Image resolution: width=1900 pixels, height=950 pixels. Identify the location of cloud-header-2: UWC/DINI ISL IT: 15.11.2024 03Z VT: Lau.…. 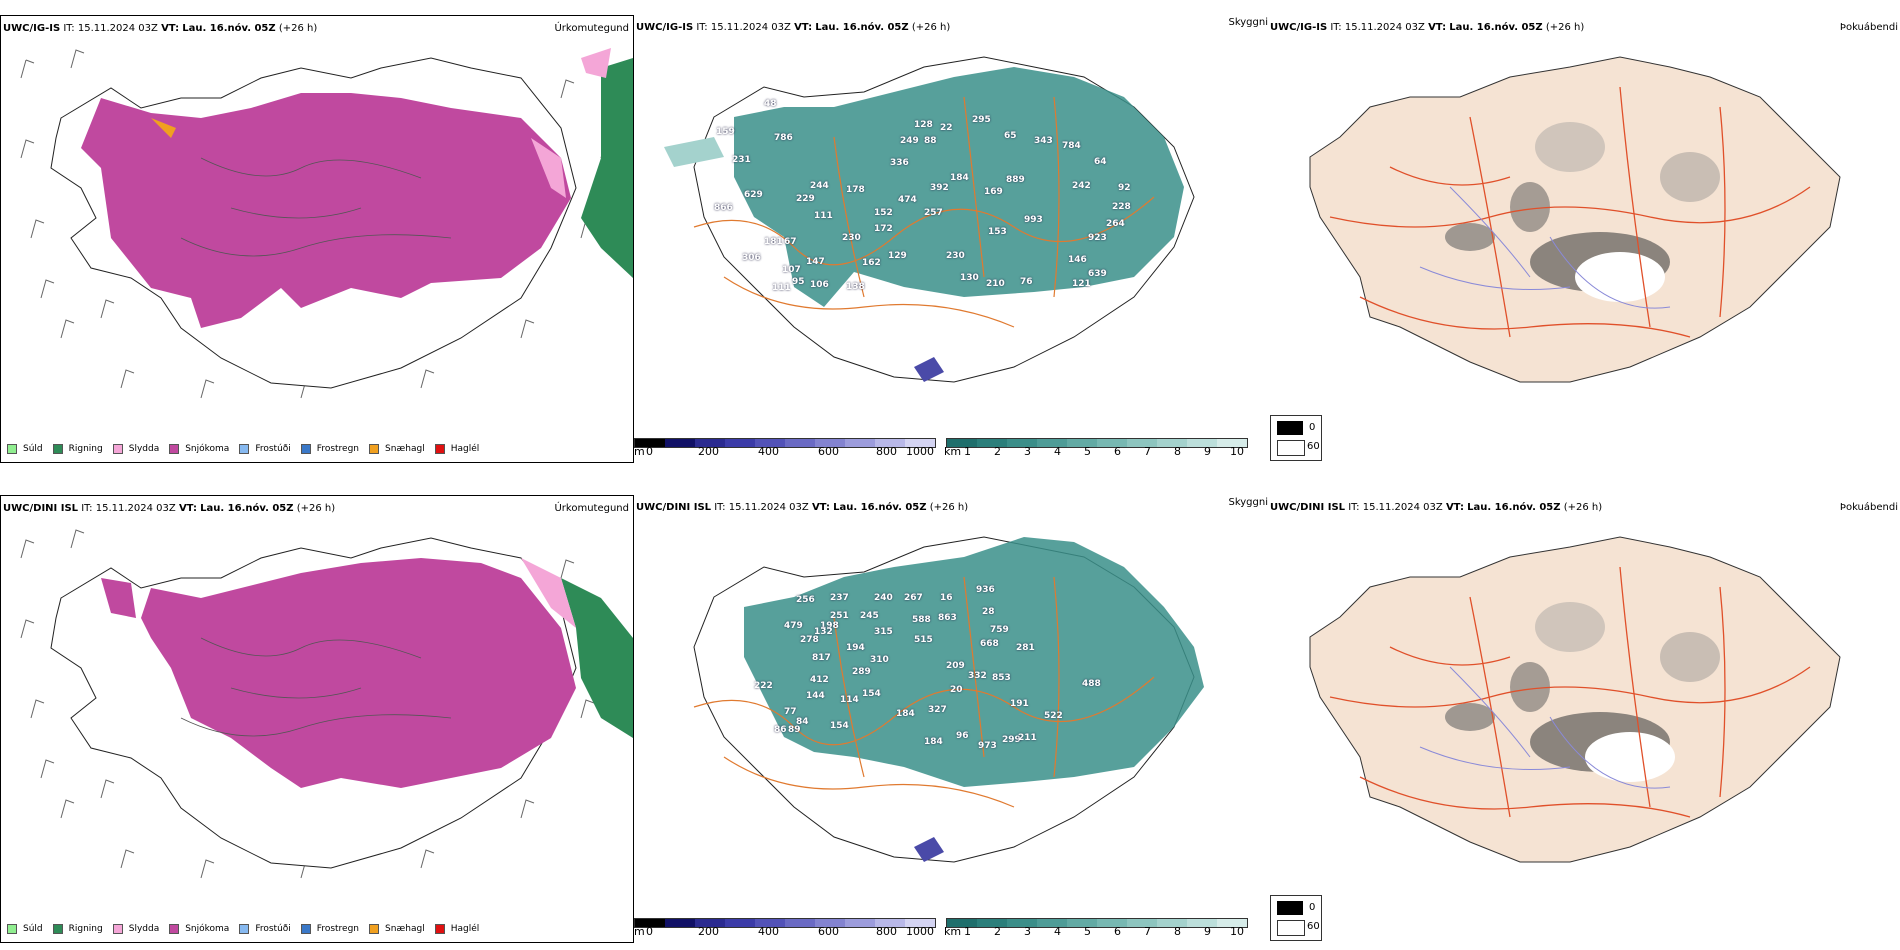
(802, 507).